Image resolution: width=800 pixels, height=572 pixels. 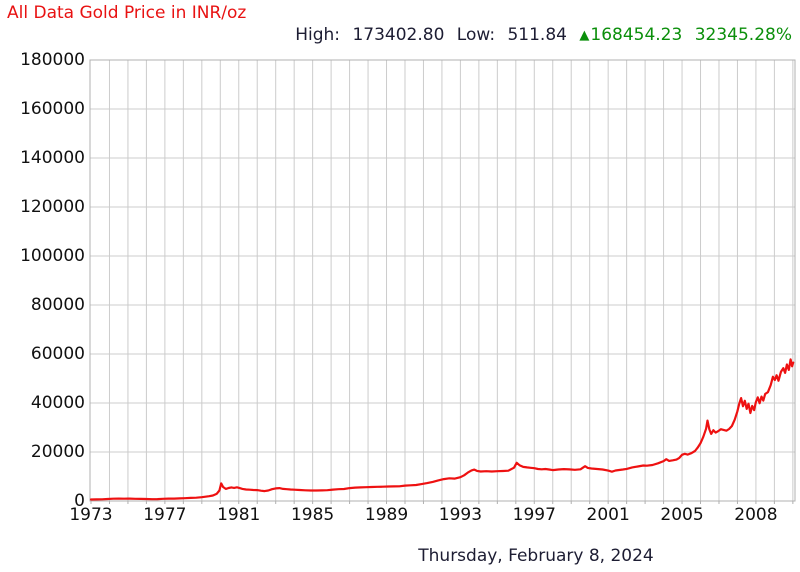 I want to click on x-tick-label: 2001, so click(x=608, y=515).